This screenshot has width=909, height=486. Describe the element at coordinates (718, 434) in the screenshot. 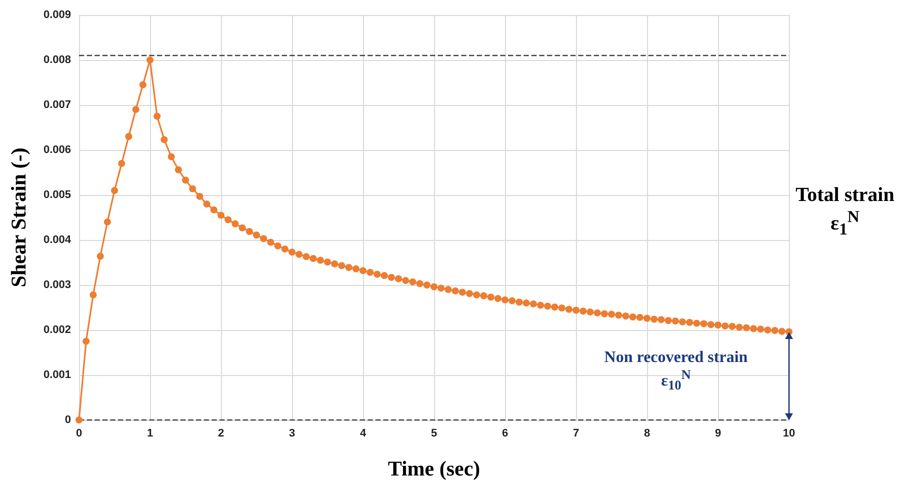

I see `x-tick-label: 9` at that location.